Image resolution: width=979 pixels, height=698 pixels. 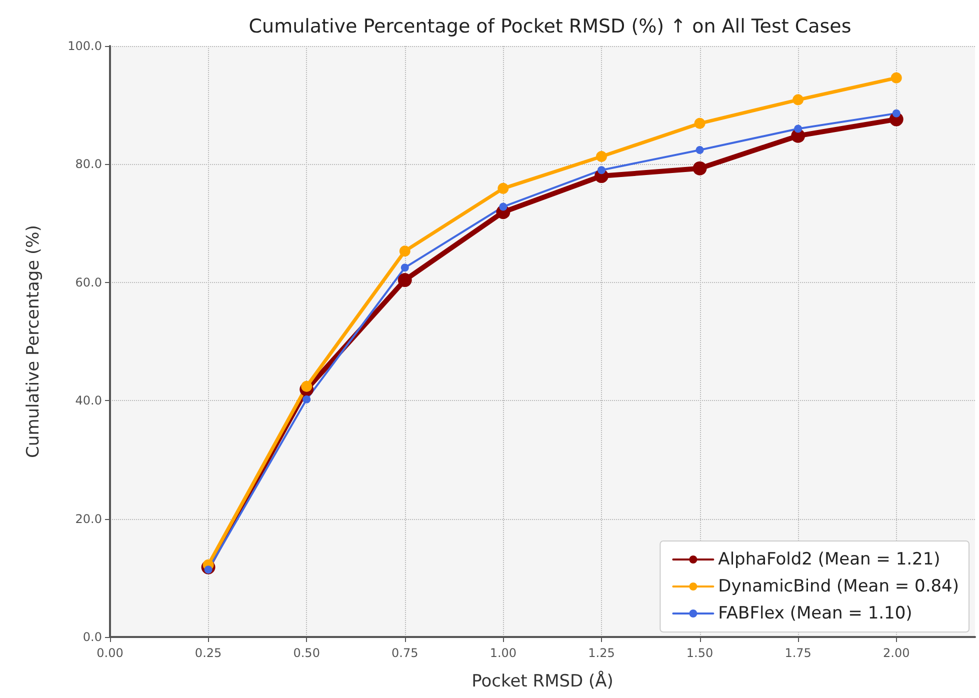 I want to click on legend-label: AlphaFold2 (Mean = 1.21), so click(x=829, y=560).